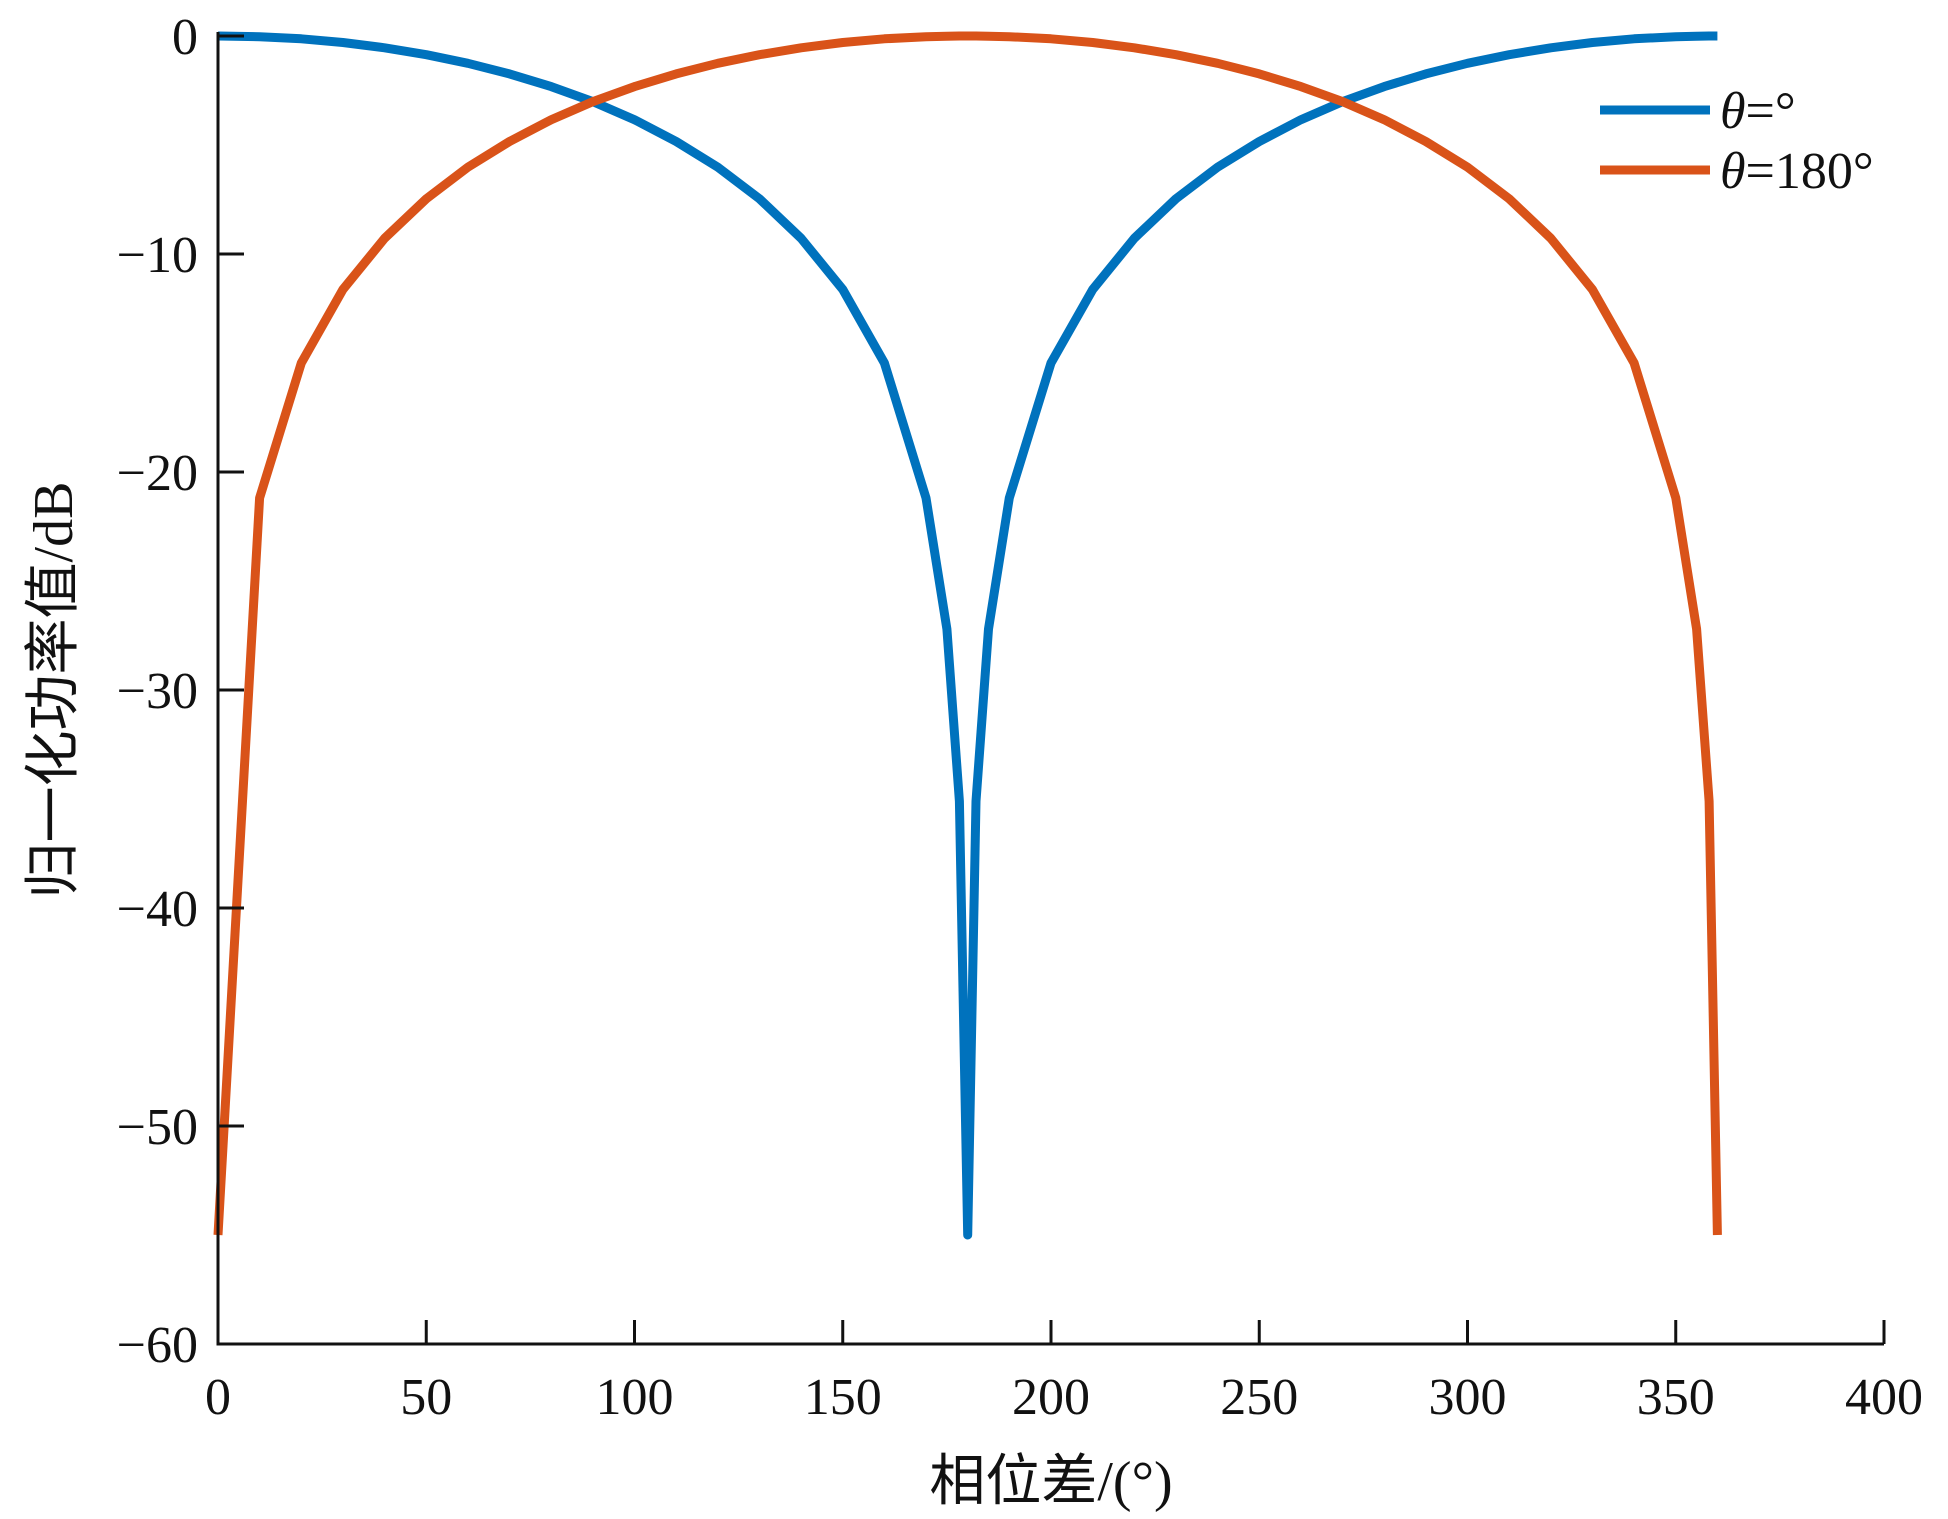 The width and height of the screenshot is (1948, 1519). What do you see at coordinates (157, 909) in the screenshot?
I see `y-tick-label: −40` at bounding box center [157, 909].